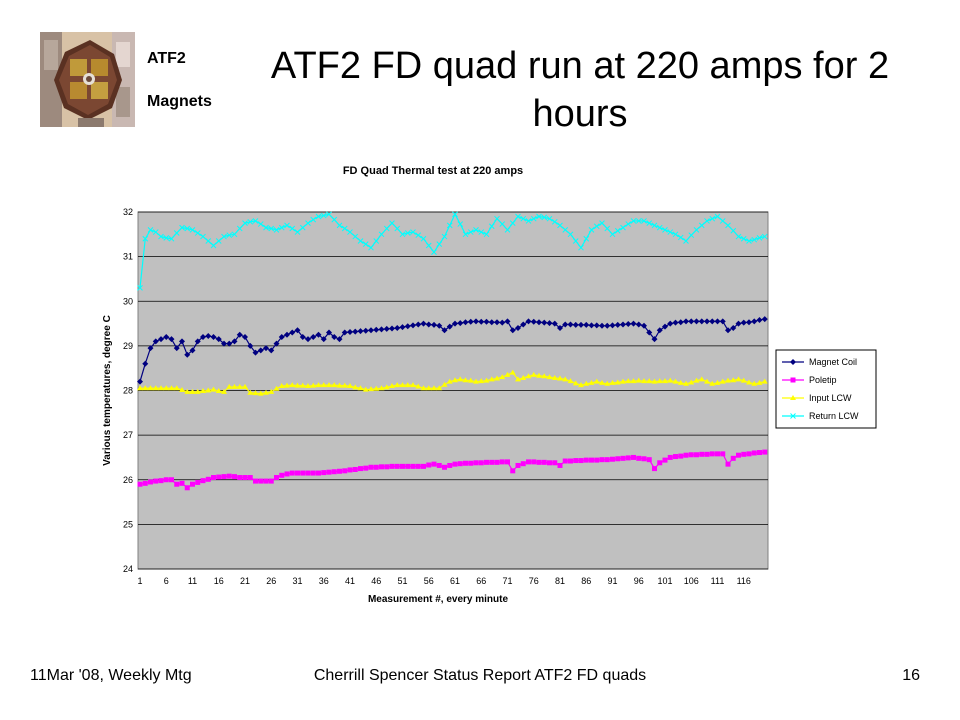  I want to click on y-axis-label: Various temperatures, degree C, so click(107, 390).